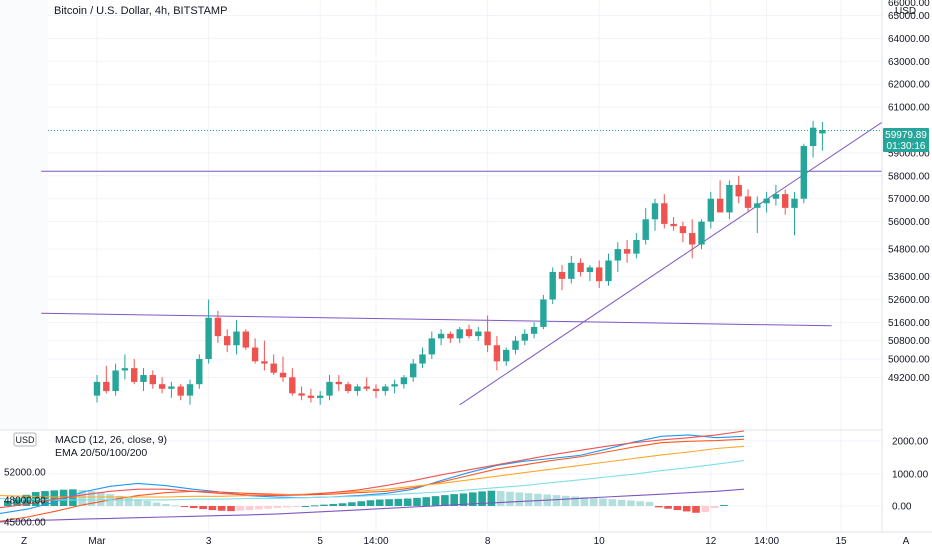 The width and height of the screenshot is (932, 550). I want to click on time-axis: Mar 3 5 14:00 8 10 12 14:00 15, so click(467, 541).